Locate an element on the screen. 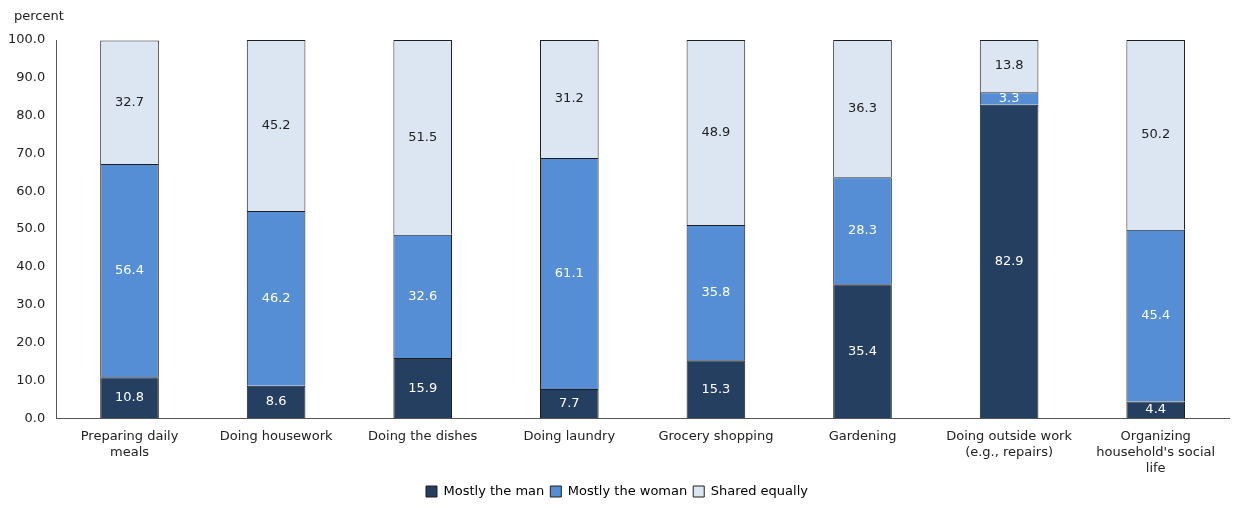  y-tick-label: 60.0 is located at coordinates (31, 190).